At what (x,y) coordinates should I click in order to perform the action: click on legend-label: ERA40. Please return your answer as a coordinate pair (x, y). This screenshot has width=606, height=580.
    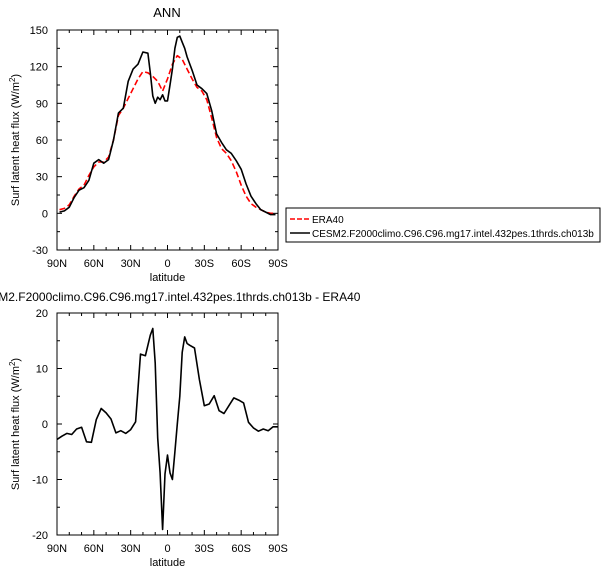
    Looking at the image, I should click on (328, 220).